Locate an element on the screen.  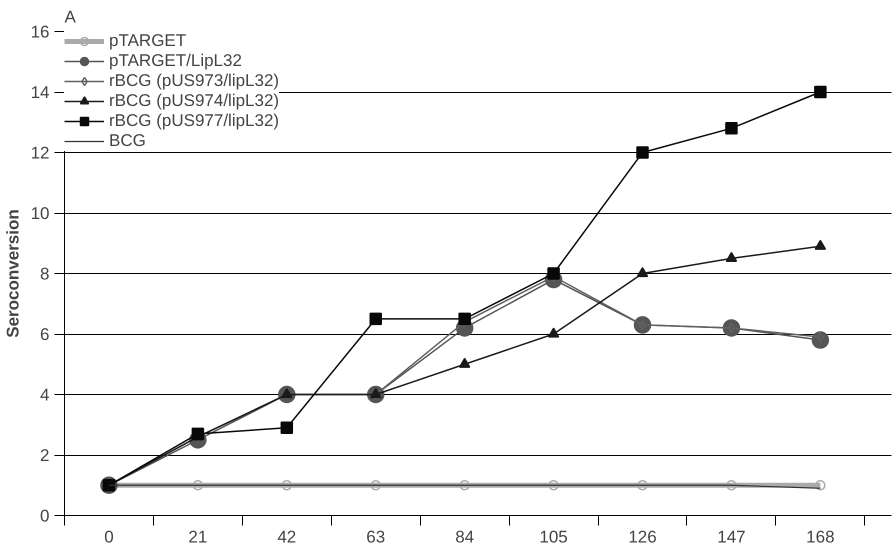
y-tick-label: 8 is located at coordinates (45, 274).